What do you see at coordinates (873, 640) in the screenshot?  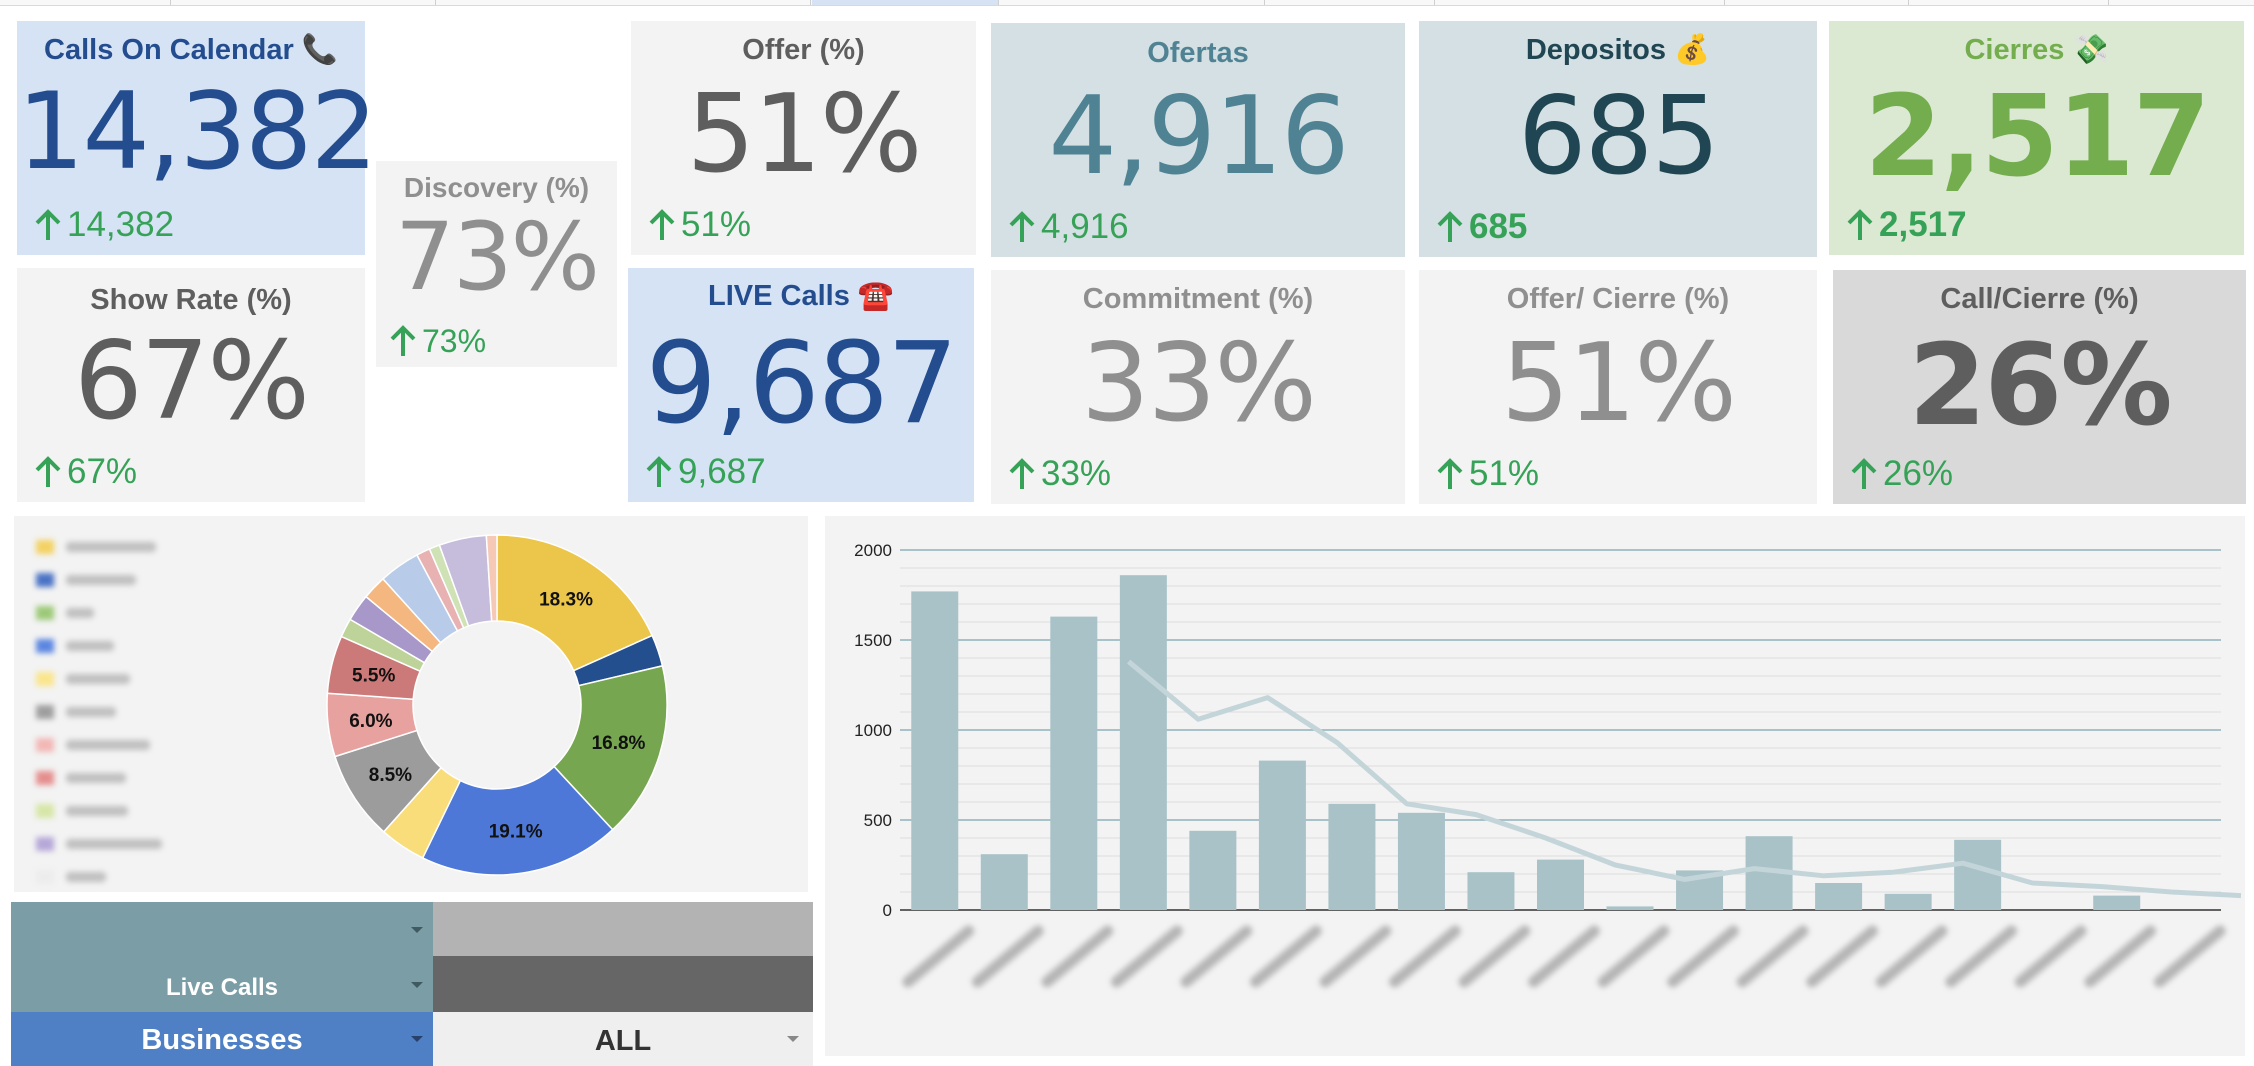 I see `y-tick-label: 1500` at bounding box center [873, 640].